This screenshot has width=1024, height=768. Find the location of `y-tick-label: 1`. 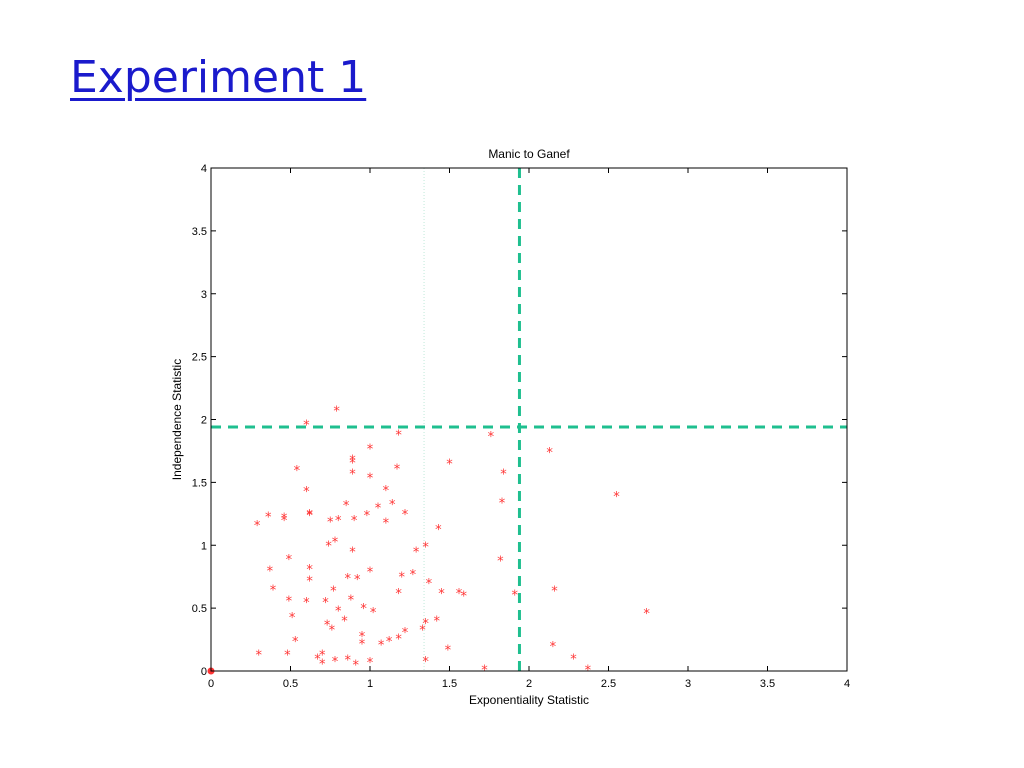

y-tick-label: 1 is located at coordinates (204, 546).